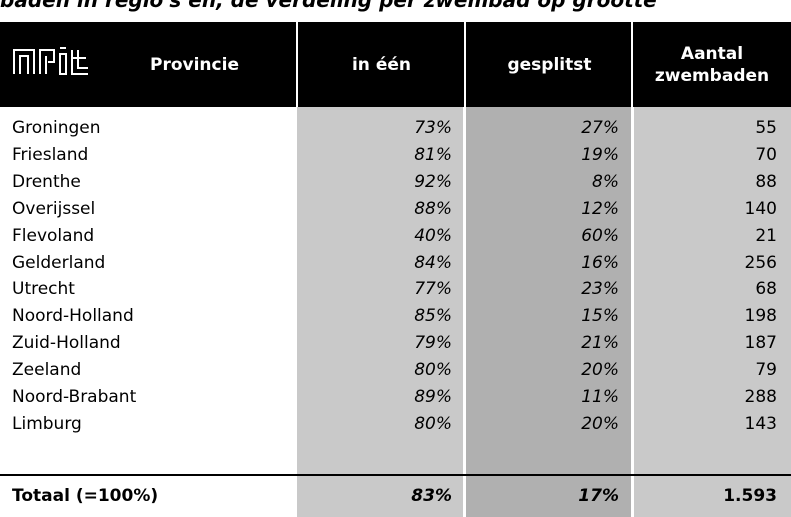 Image resolution: width=791 pixels, height=517 pixels. What do you see at coordinates (47, 423) in the screenshot?
I see `row-label: Limburg` at bounding box center [47, 423].